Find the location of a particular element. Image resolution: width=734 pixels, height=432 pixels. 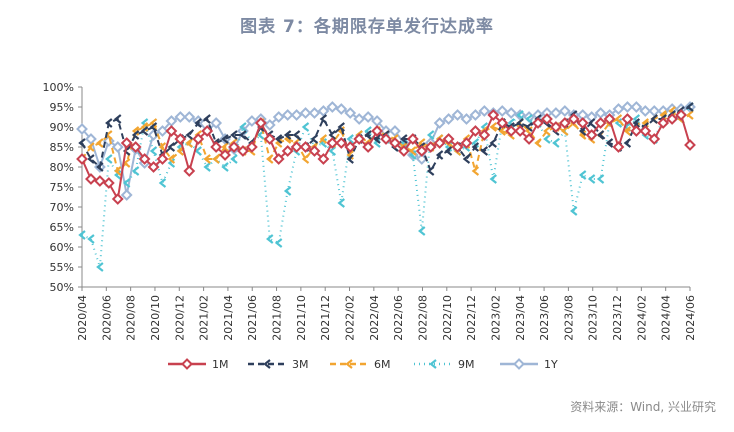

source-note: 资料来源：Wind, 兴业研究 is located at coordinates (643, 407).